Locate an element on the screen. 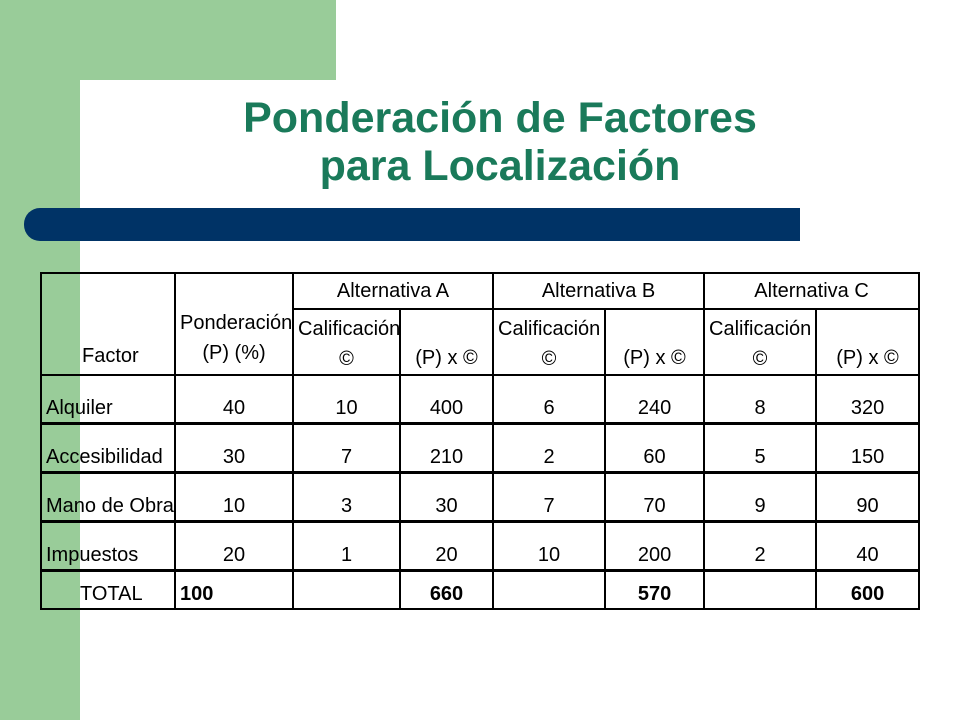 Image resolution: width=960 pixels, height=720 pixels. header-calificacion-c: Calificación © is located at coordinates (760, 342).